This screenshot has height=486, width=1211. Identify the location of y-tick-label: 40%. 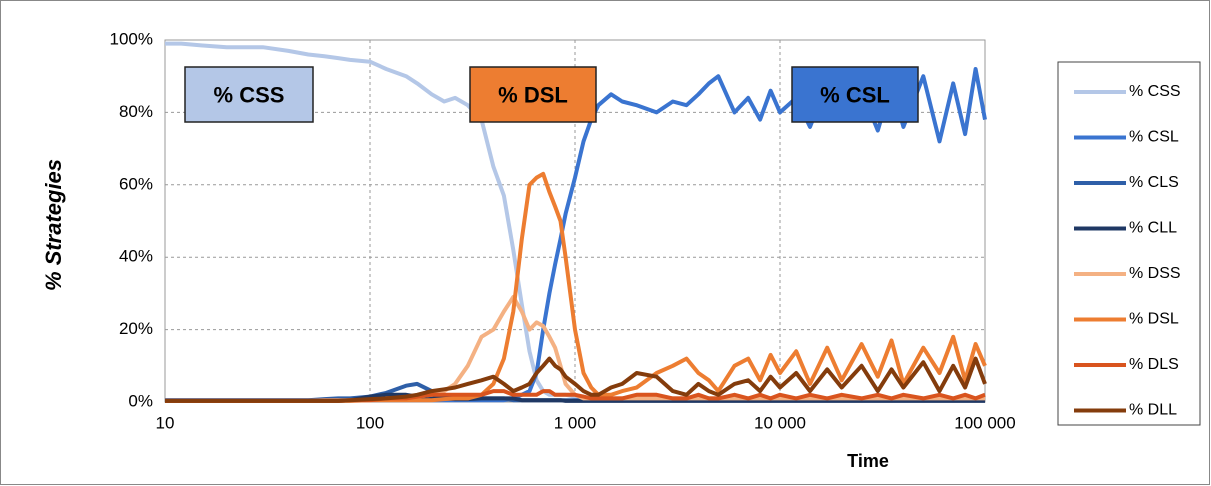
(136, 256).